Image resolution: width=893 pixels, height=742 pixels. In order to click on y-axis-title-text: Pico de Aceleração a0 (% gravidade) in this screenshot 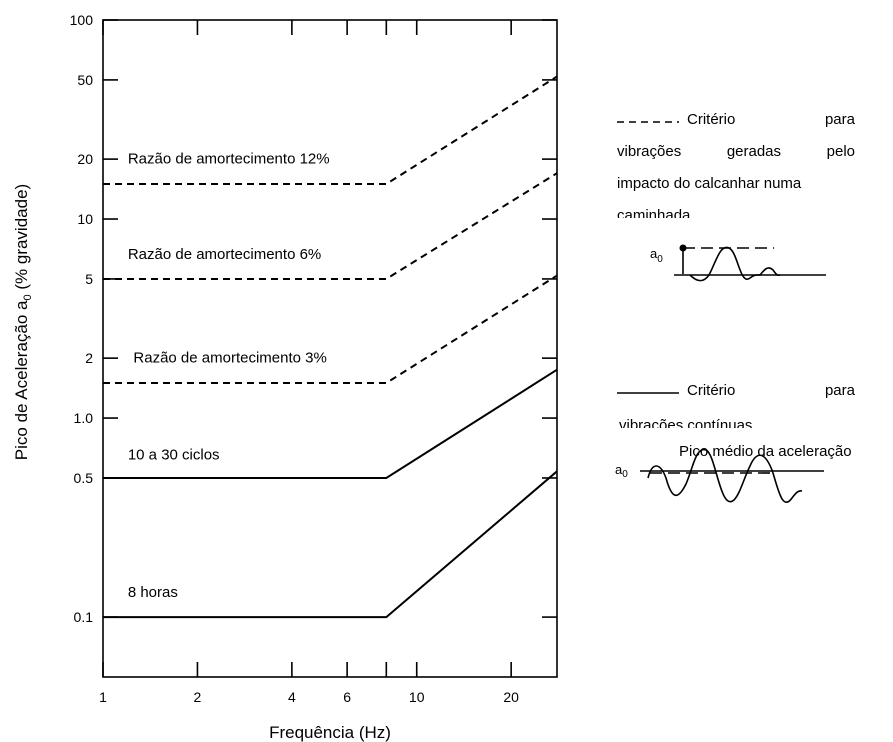, I will do `click(23, 322)`.